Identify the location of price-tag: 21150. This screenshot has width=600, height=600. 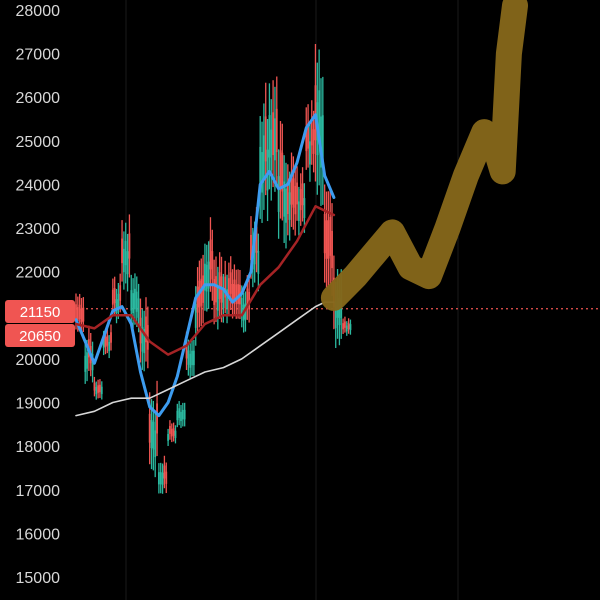
(40, 311).